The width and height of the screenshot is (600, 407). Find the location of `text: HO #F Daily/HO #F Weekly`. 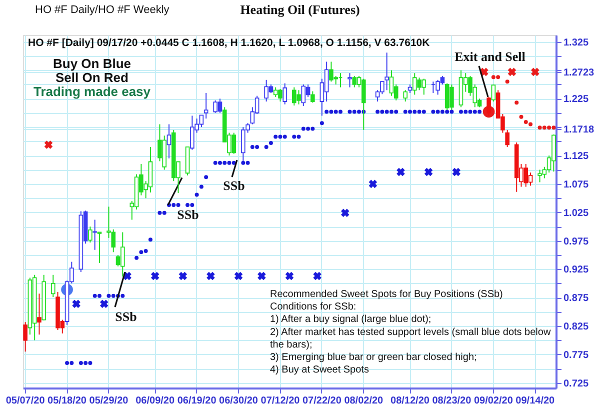

text: HO #F Daily/HO #F Weekly is located at coordinates (102, 10).